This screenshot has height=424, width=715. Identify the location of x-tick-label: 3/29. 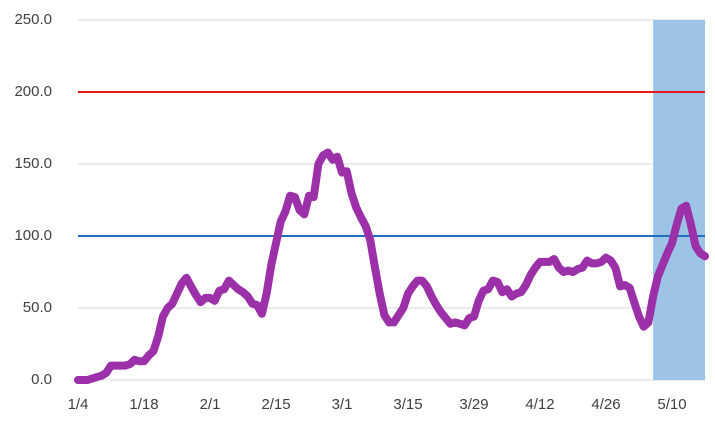
(473, 404).